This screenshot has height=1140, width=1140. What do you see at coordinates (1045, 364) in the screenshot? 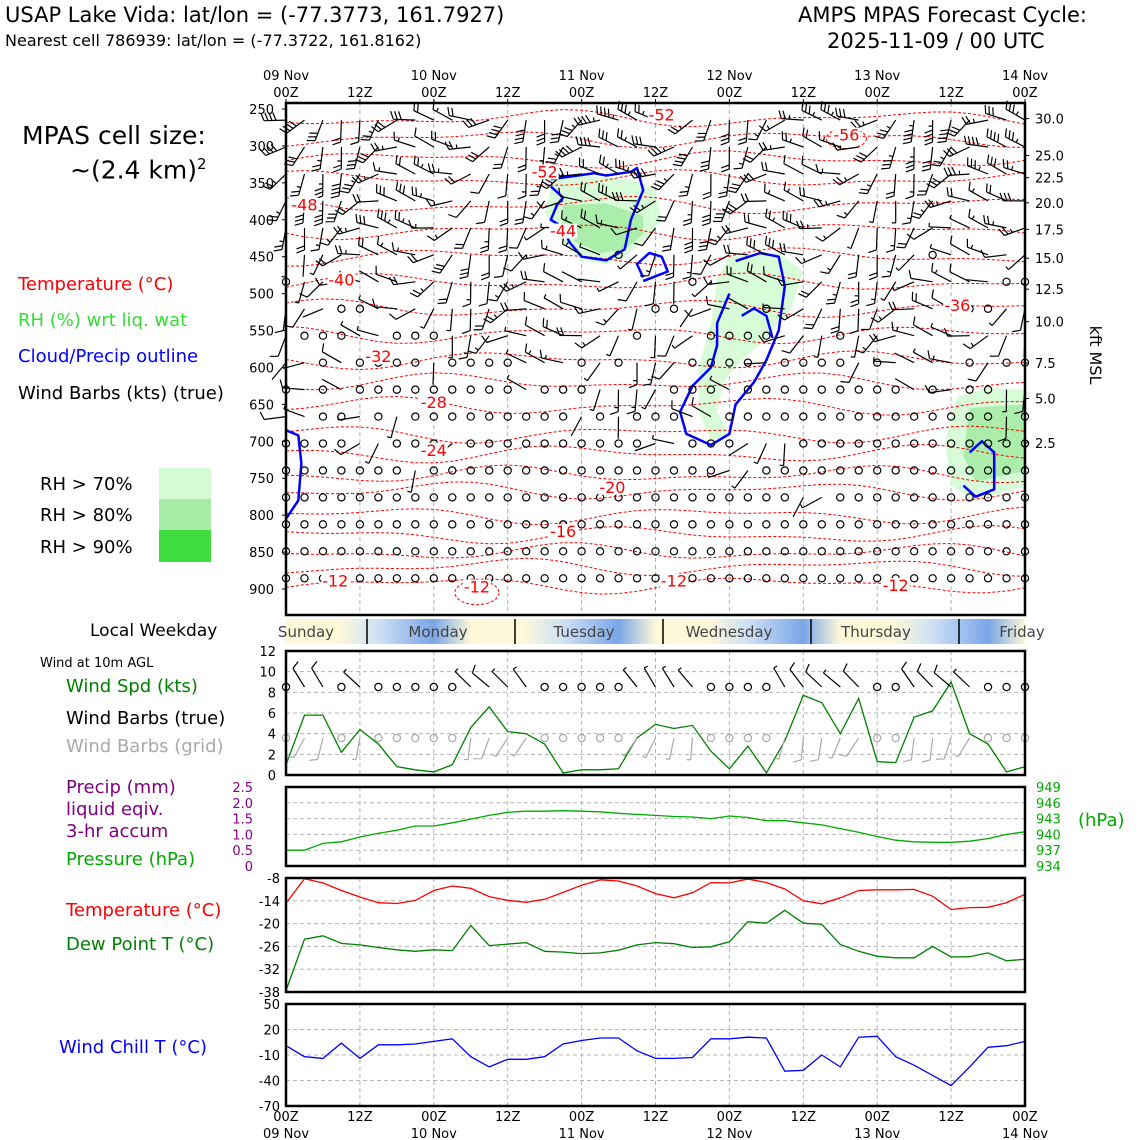
I see `height-tick-label: 7.5` at bounding box center [1045, 364].